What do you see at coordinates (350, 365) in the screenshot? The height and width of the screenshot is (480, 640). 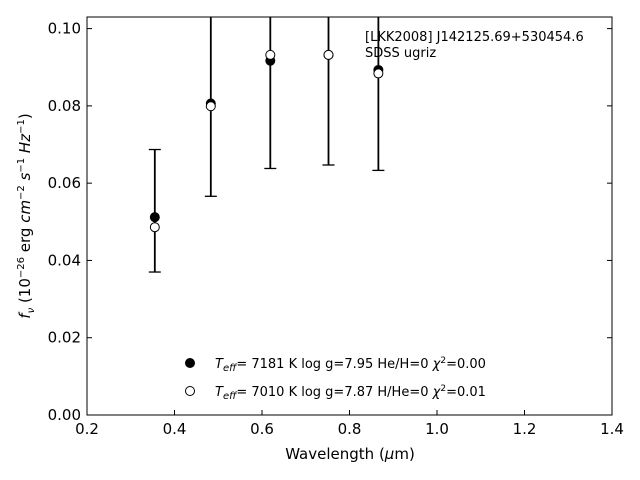 I see `legend-label-series-1: Teff= 7181 K log g=7.95 He/H=0 χ2=0.00` at bounding box center [350, 365].